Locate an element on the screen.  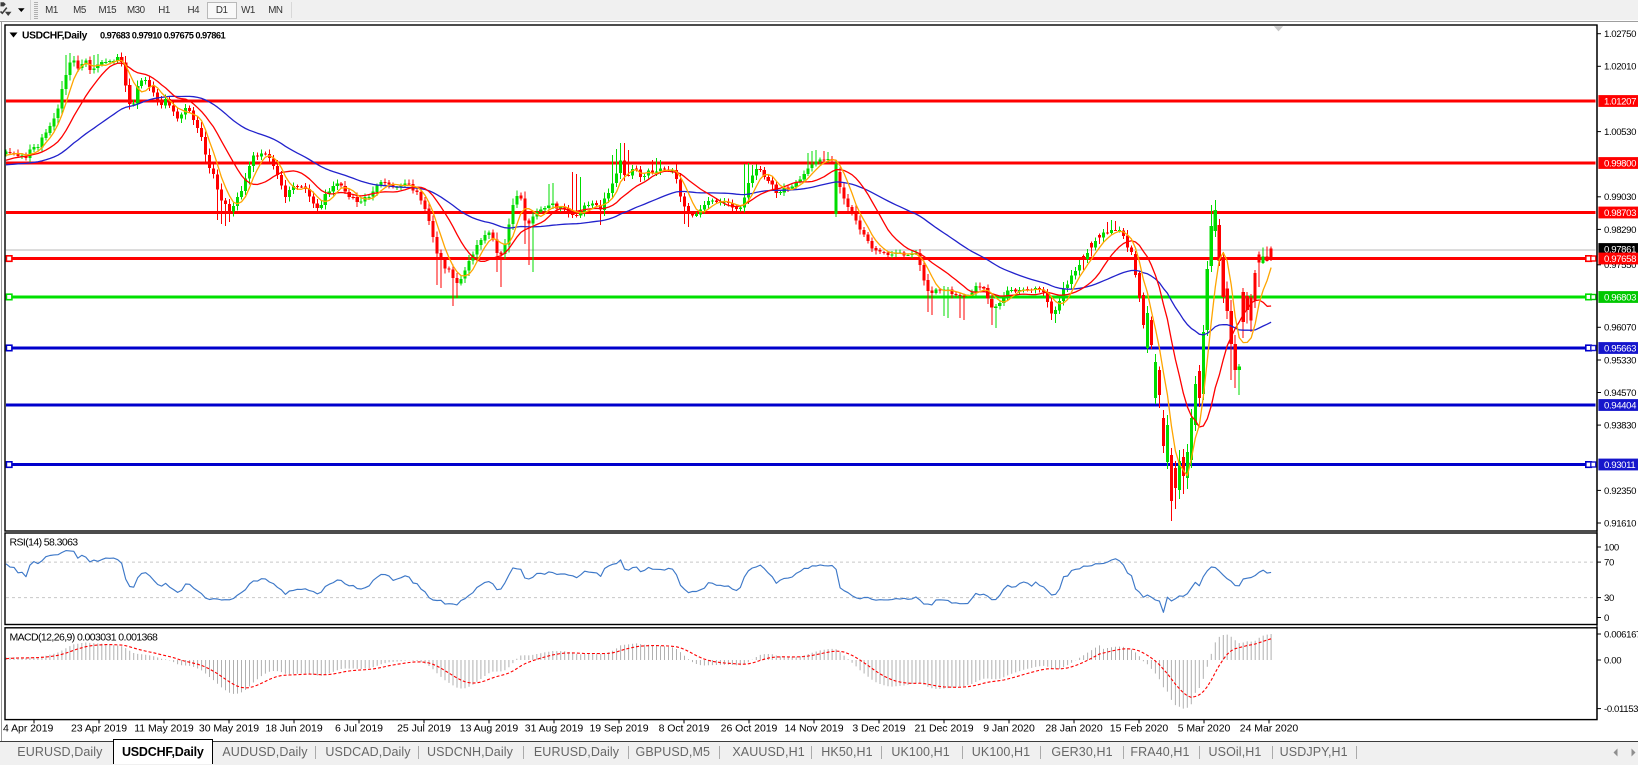
svg-text: 0.97861 is located at coordinates (1620, 249).